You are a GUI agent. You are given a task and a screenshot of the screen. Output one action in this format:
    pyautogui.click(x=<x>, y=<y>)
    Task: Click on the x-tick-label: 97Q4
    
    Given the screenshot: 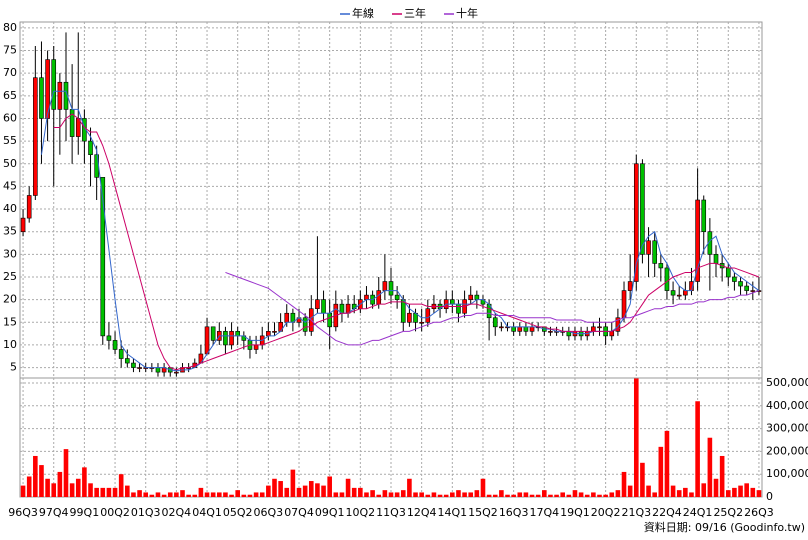 What is the action you would take?
    pyautogui.click(x=54, y=512)
    